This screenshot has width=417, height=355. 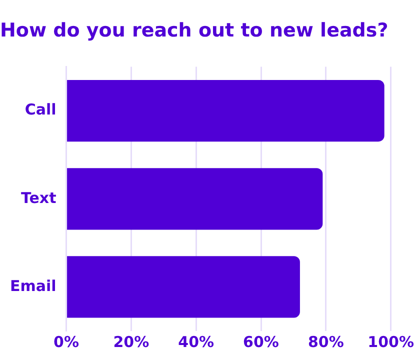 I want to click on y-tick-label: Email, so click(x=33, y=285).